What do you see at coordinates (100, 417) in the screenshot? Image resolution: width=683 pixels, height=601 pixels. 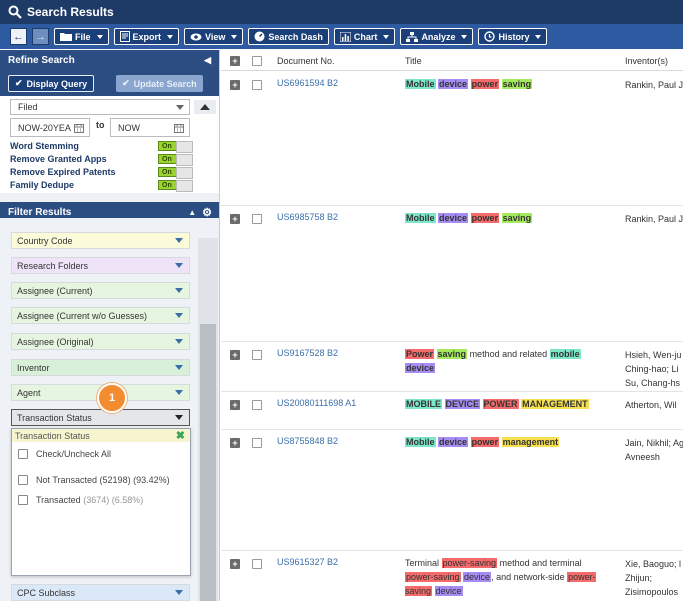 I see `filter-transaction-status: Transaction Status` at bounding box center [100, 417].